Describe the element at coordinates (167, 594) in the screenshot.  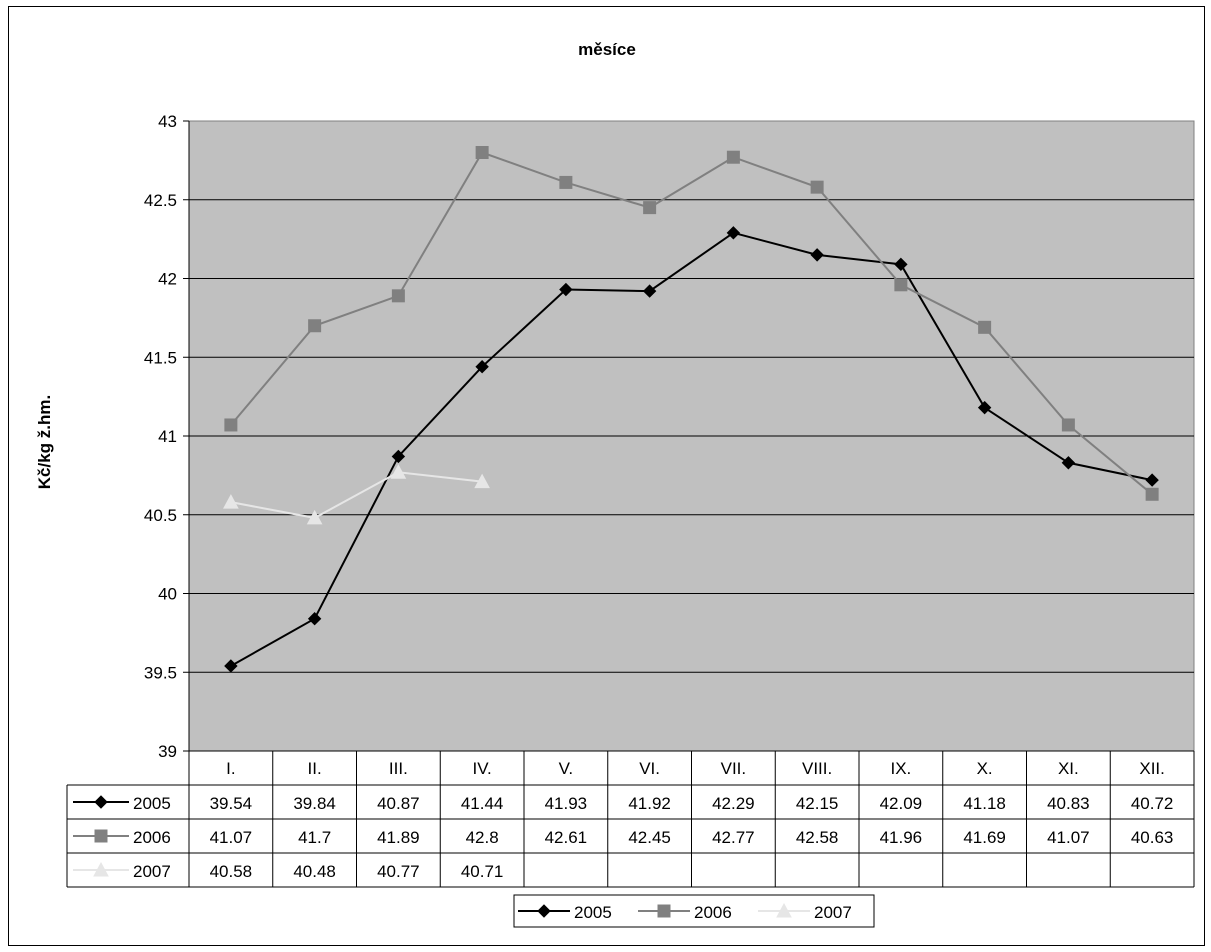
I see `y-tick-label: 40` at that location.